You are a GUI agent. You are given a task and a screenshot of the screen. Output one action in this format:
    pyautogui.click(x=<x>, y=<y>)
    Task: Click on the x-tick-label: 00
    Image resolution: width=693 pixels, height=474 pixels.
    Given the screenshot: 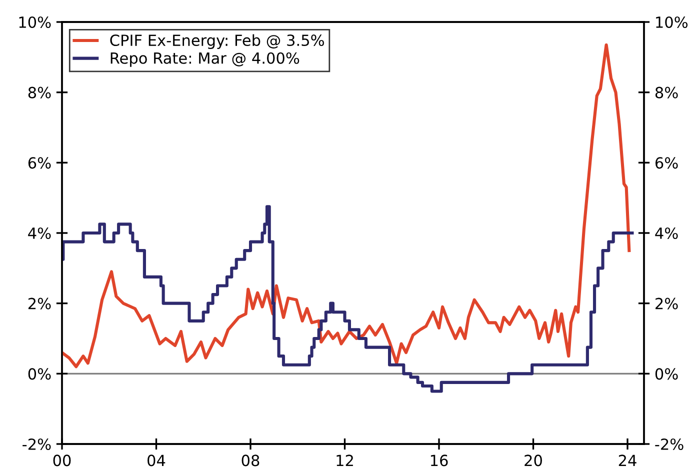 What is the action you would take?
    pyautogui.click(x=62, y=460)
    